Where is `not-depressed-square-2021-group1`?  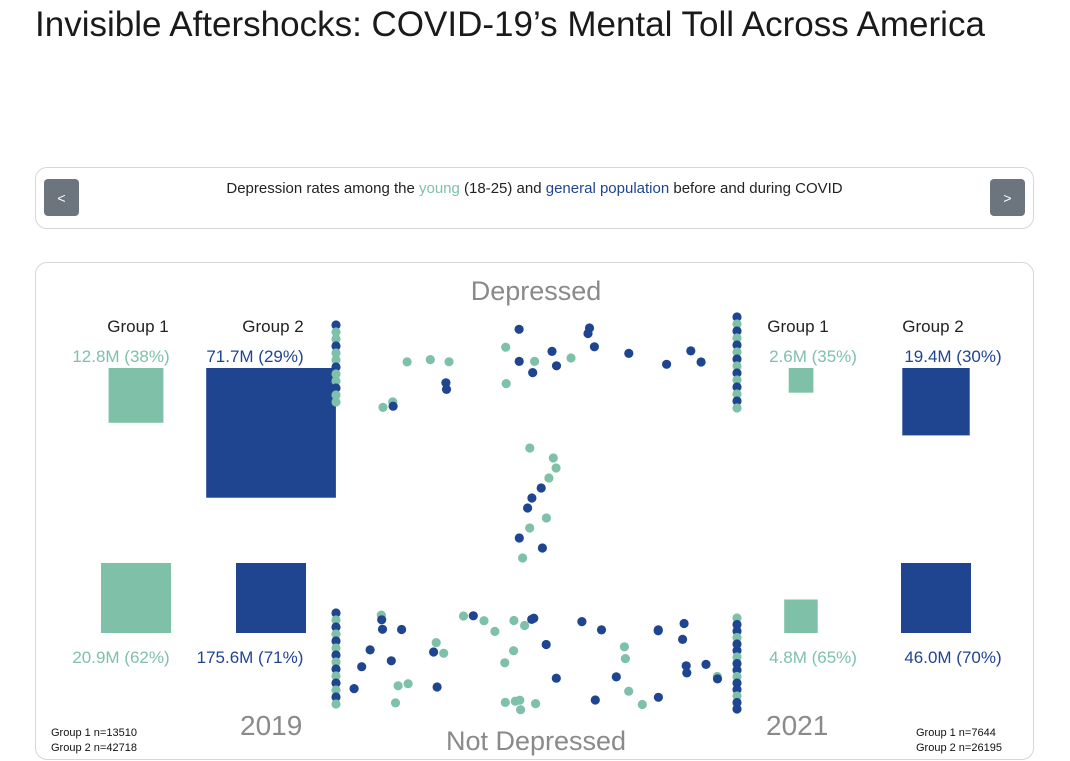
not-depressed-square-2021-group1 is located at coordinates (801, 616).